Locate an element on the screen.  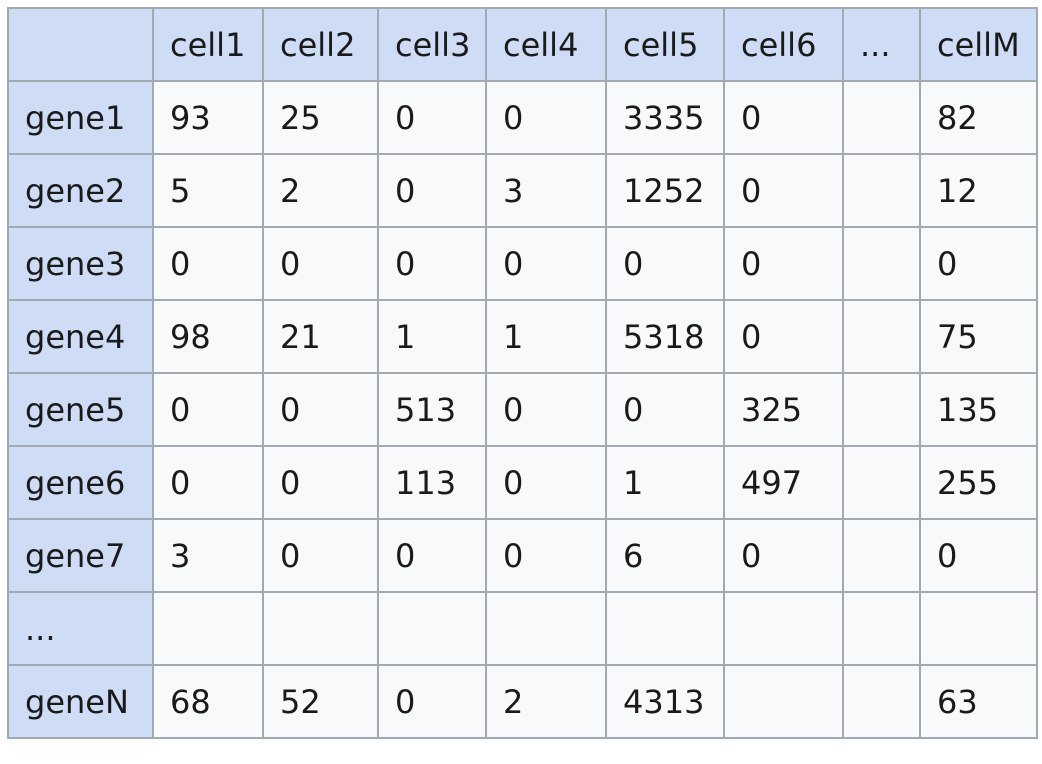
row-header: gene4 is located at coordinates (80, 336).